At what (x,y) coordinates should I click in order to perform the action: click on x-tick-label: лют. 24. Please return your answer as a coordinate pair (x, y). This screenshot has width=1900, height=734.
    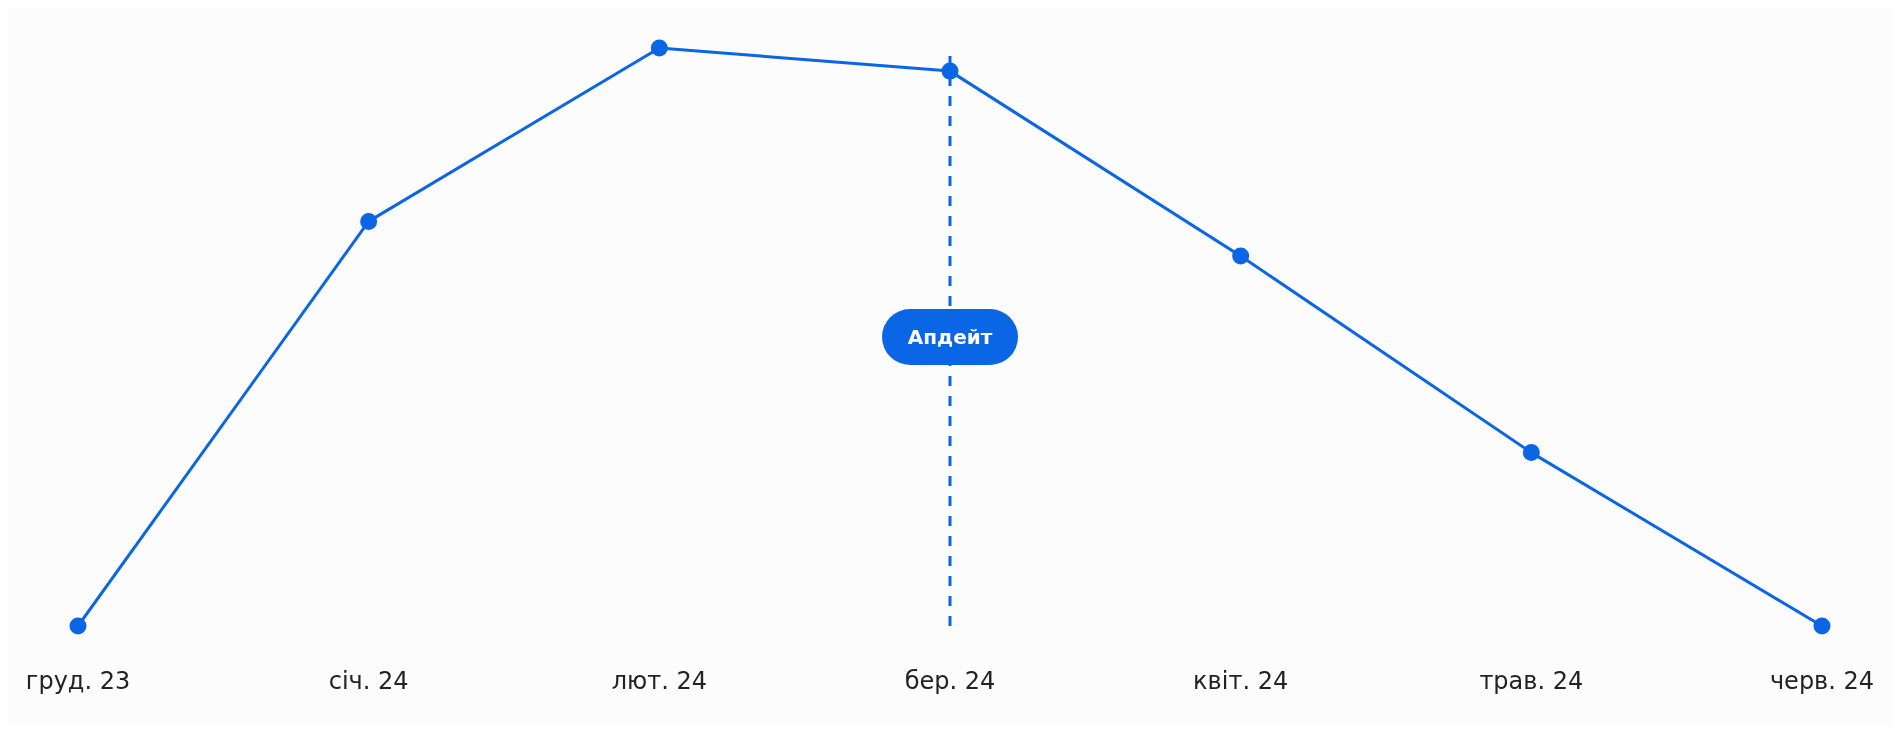
    Looking at the image, I should click on (659, 681).